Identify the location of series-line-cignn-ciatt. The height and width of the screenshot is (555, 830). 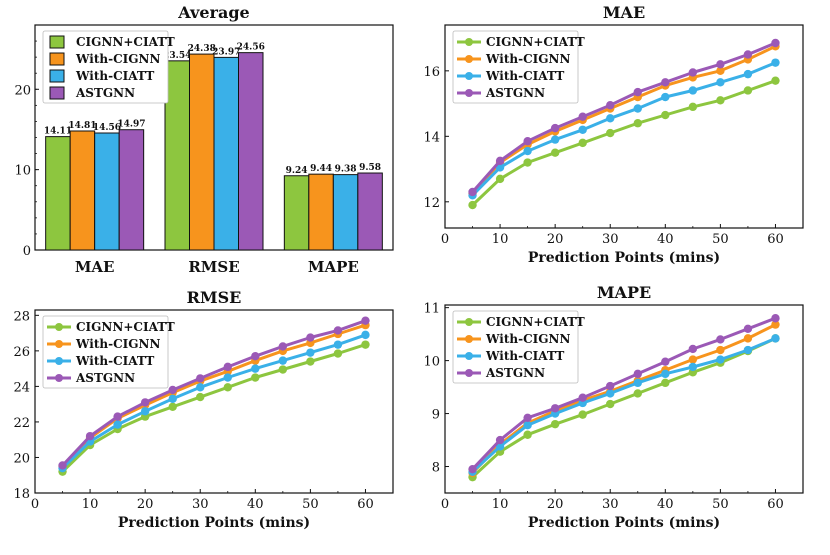
(624, 408).